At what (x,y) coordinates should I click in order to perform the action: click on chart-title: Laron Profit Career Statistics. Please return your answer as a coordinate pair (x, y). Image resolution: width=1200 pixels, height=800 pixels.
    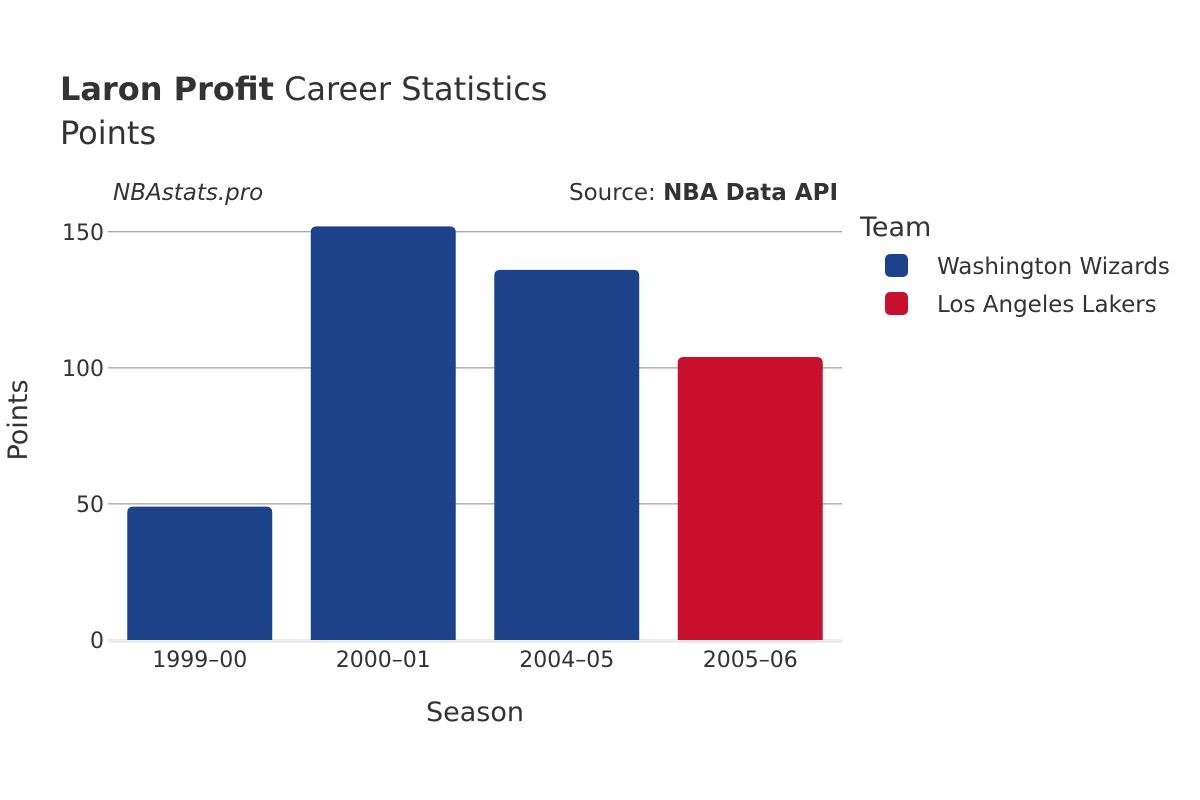
    Looking at the image, I should click on (303, 89).